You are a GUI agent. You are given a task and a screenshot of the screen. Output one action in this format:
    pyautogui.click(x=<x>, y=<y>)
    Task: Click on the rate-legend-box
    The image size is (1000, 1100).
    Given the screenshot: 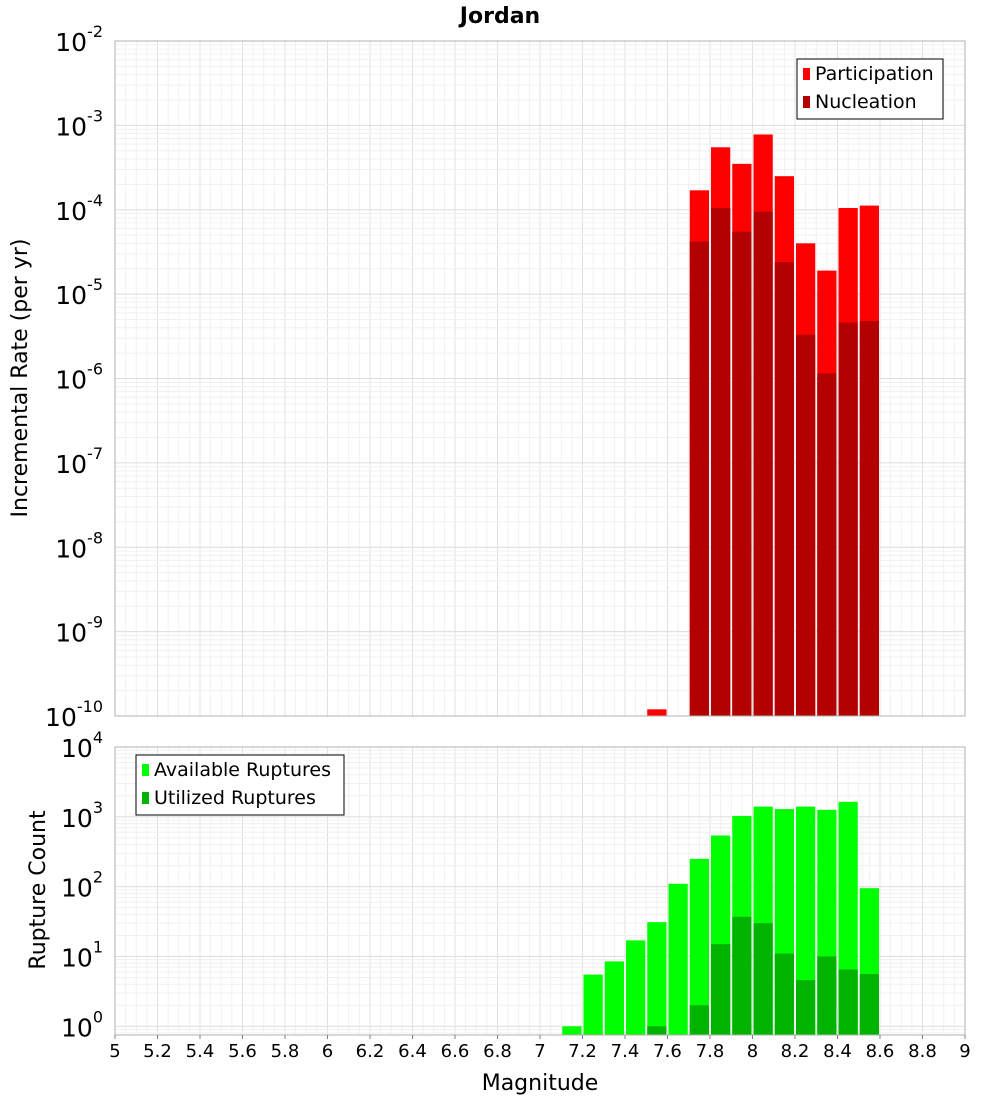 What is the action you would take?
    pyautogui.click(x=870, y=89)
    